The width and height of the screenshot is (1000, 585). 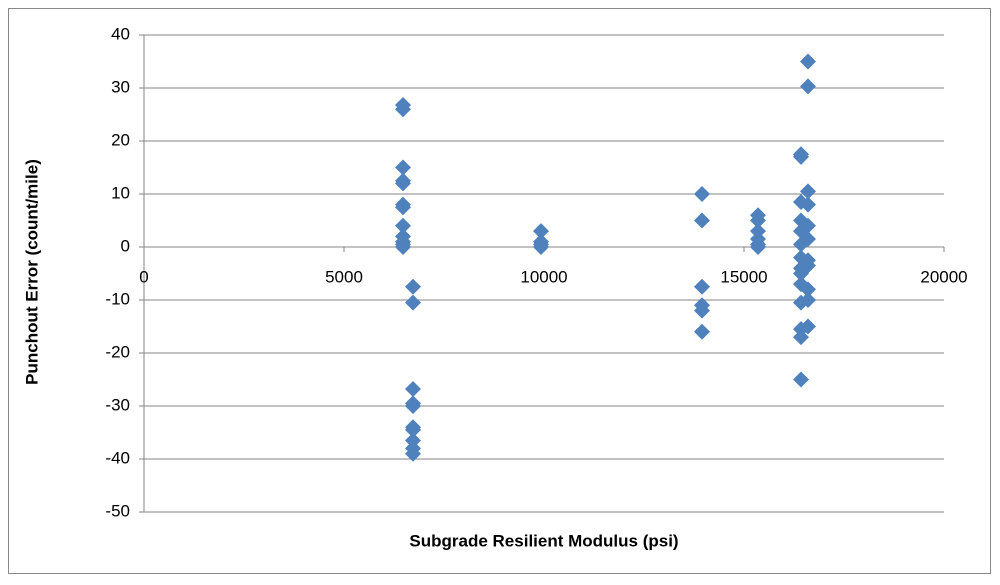 What do you see at coordinates (125, 245) in the screenshot?
I see `y-tick-label: 0` at bounding box center [125, 245].